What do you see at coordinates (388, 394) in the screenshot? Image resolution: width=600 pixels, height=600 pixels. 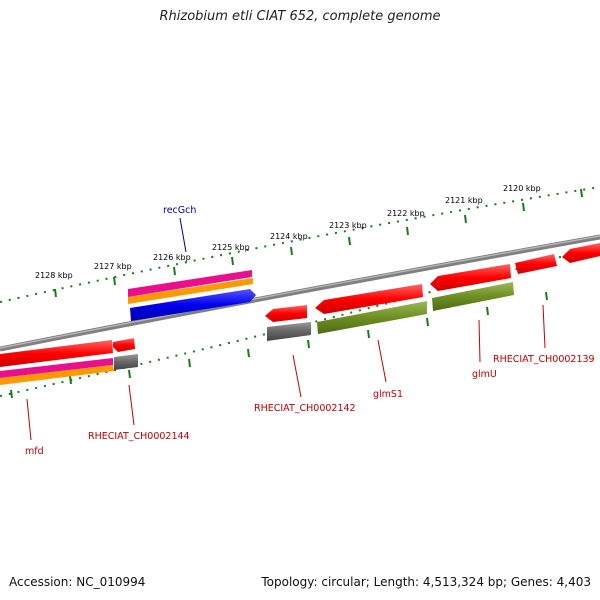 I see `gene-label-glms1: glmS1` at bounding box center [388, 394].